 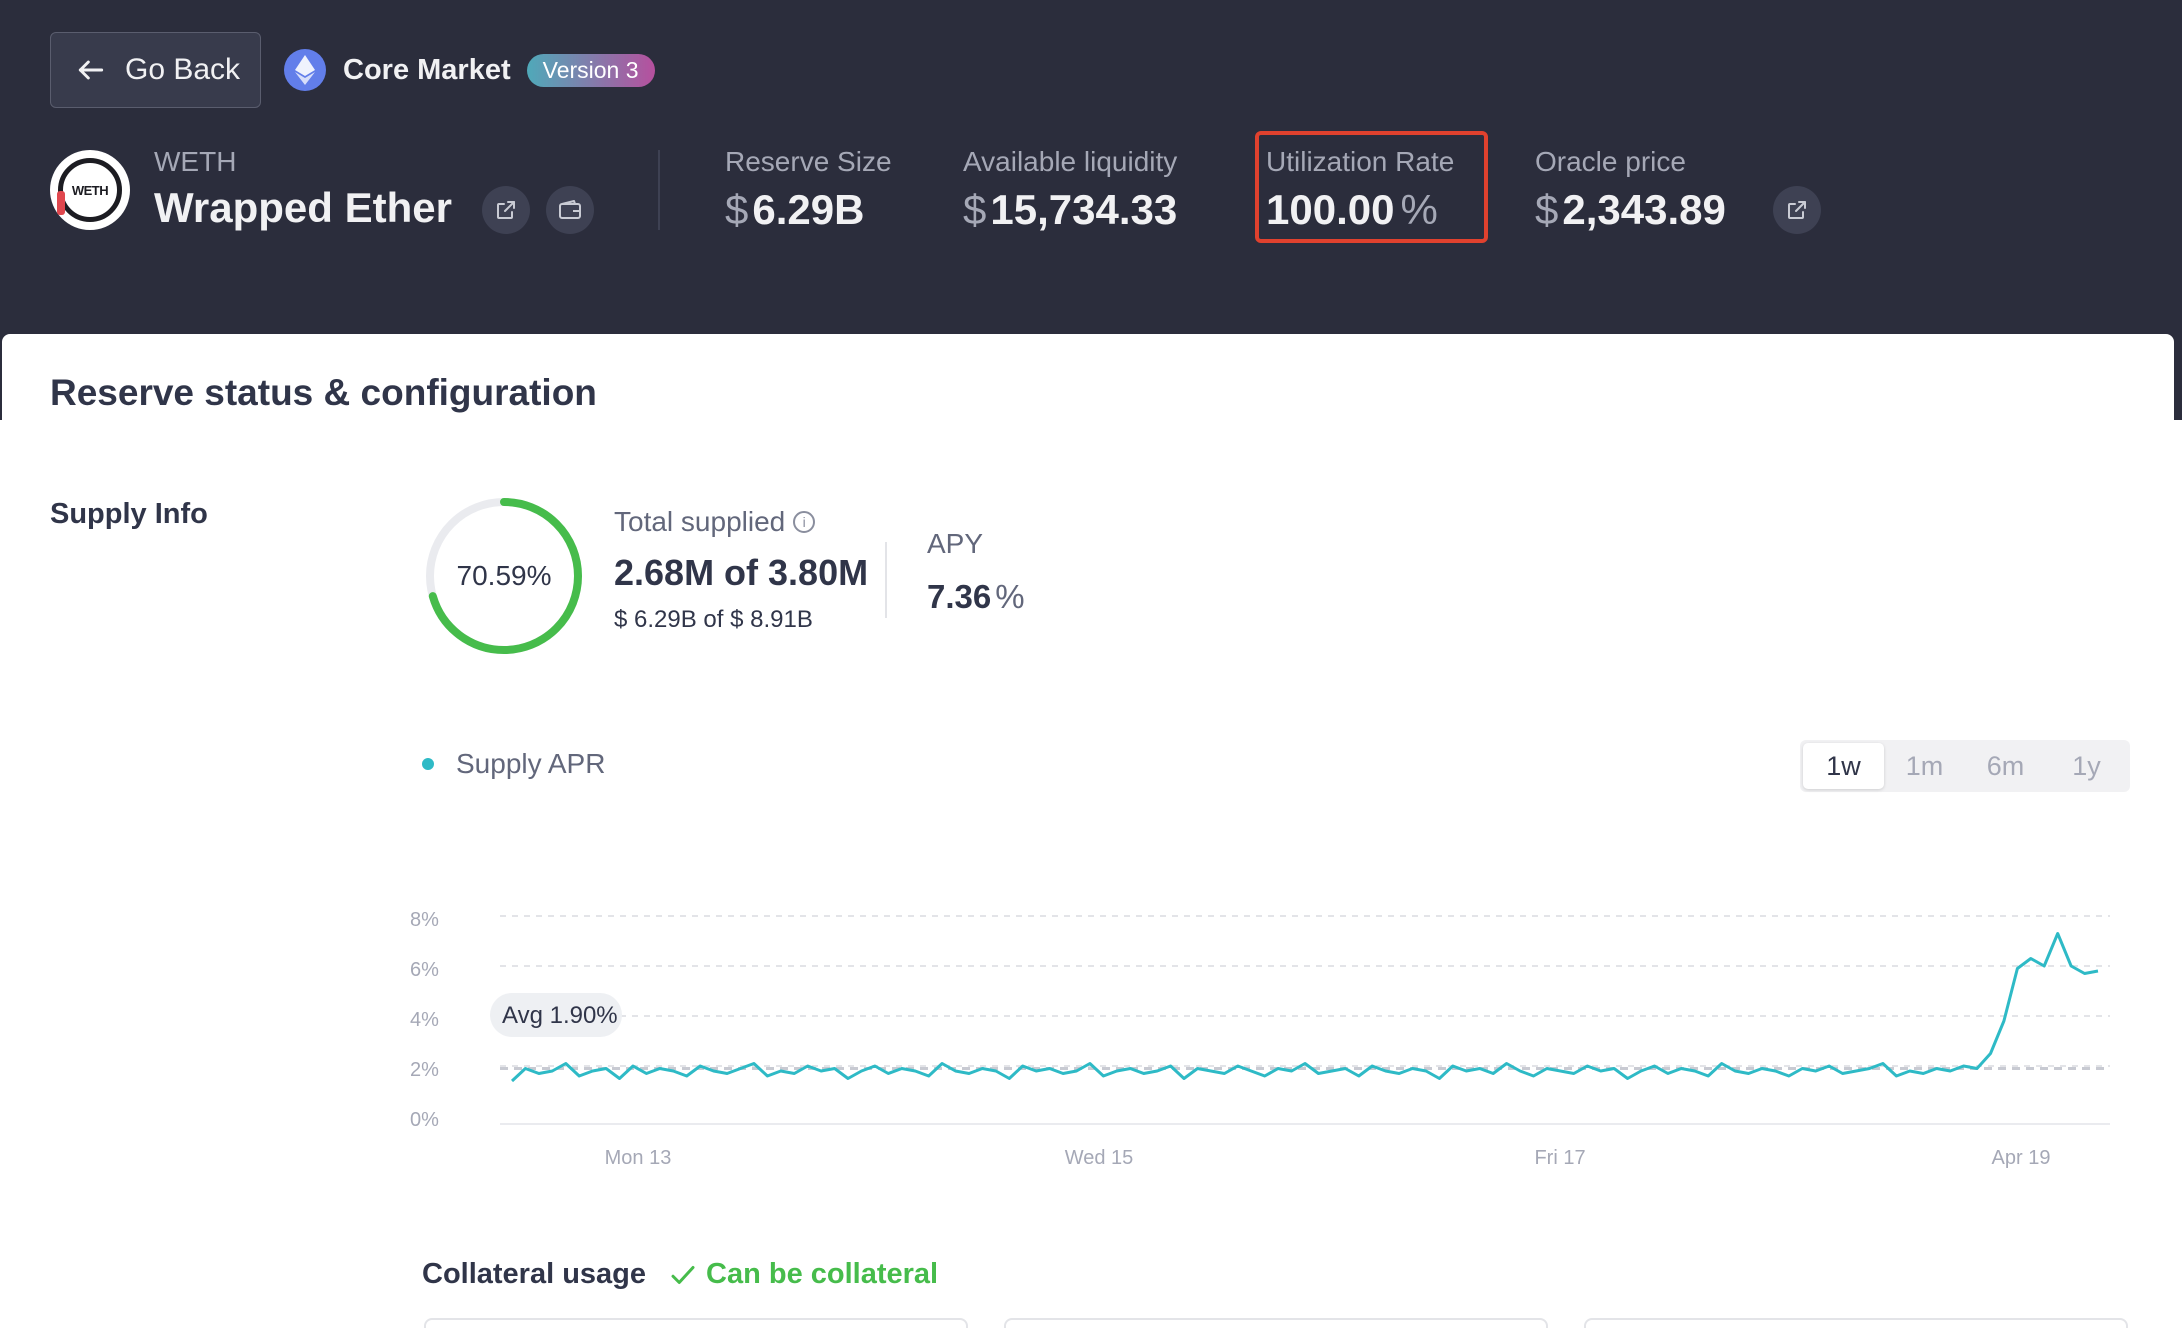 What do you see at coordinates (959, 596) in the screenshot?
I see `apy-value: 7.36` at bounding box center [959, 596].